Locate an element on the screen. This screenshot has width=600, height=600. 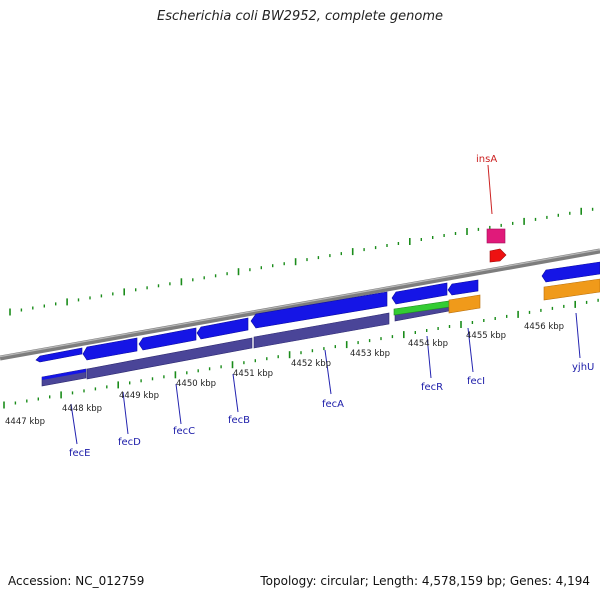
fecR-forward-arrow is located at coordinates (419, 293).